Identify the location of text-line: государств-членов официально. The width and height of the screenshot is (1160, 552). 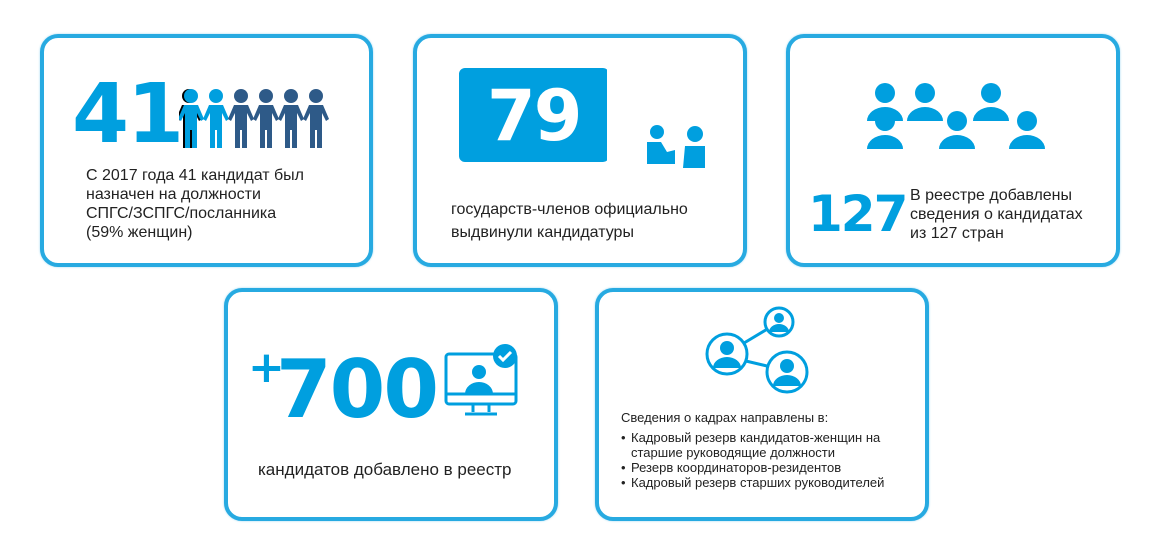
(569, 209).